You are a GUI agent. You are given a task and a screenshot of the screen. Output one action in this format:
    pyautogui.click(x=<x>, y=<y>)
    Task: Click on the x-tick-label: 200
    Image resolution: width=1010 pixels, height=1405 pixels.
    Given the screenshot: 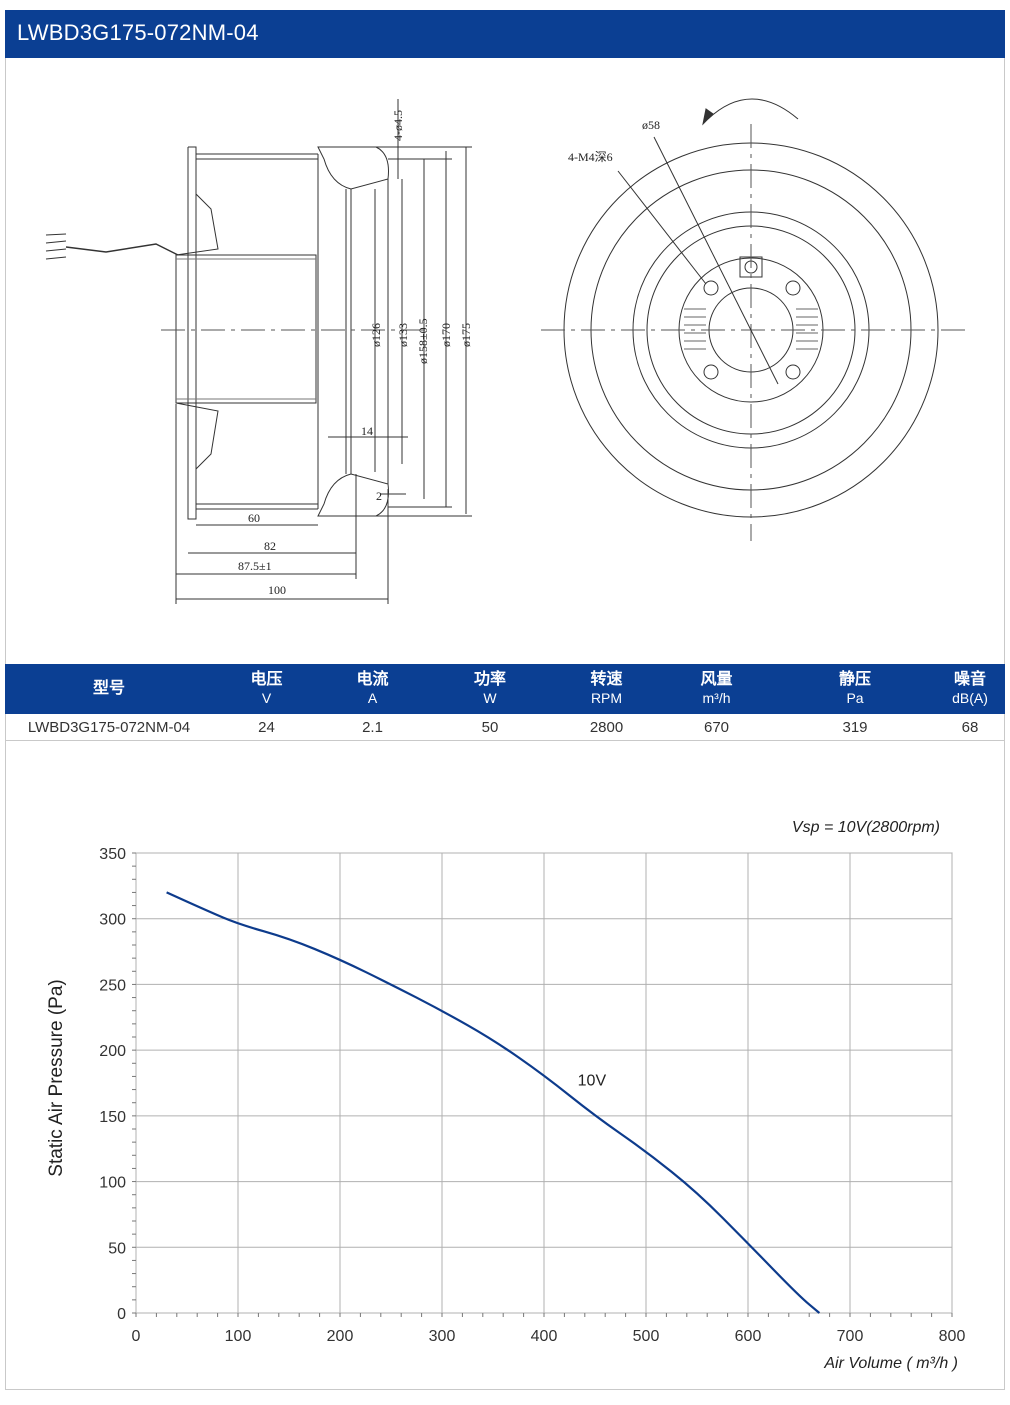 What is the action you would take?
    pyautogui.click(x=340, y=1336)
    